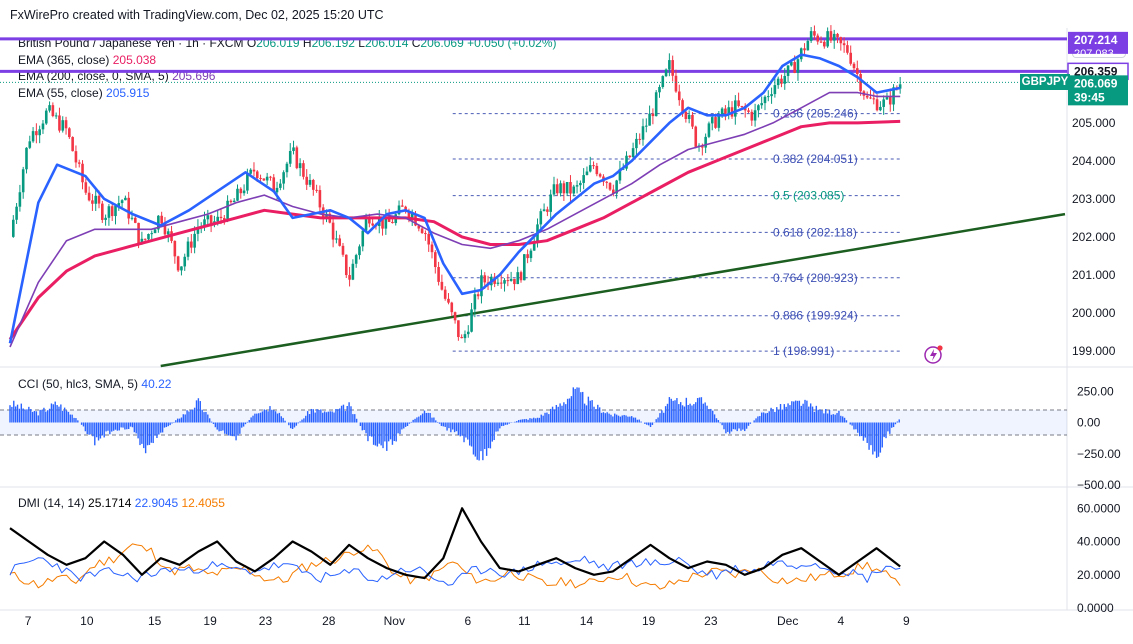  What do you see at coordinates (1099, 575) in the screenshot?
I see `dmi-tick-label: 20.0000` at bounding box center [1099, 575].